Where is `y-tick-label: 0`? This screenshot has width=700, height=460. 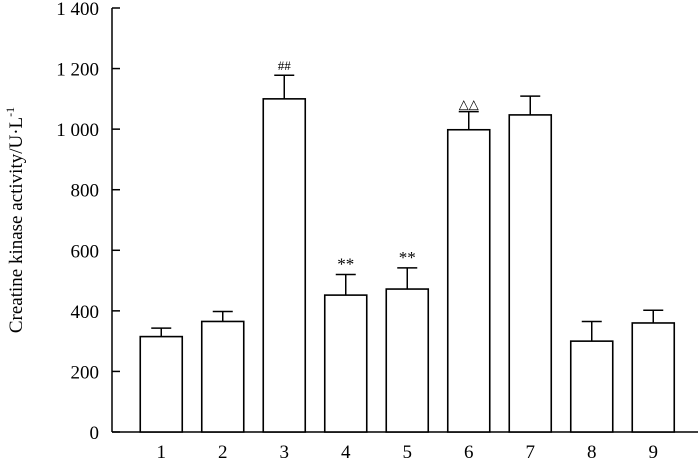 y-tick-label: 0 is located at coordinates (95, 433).